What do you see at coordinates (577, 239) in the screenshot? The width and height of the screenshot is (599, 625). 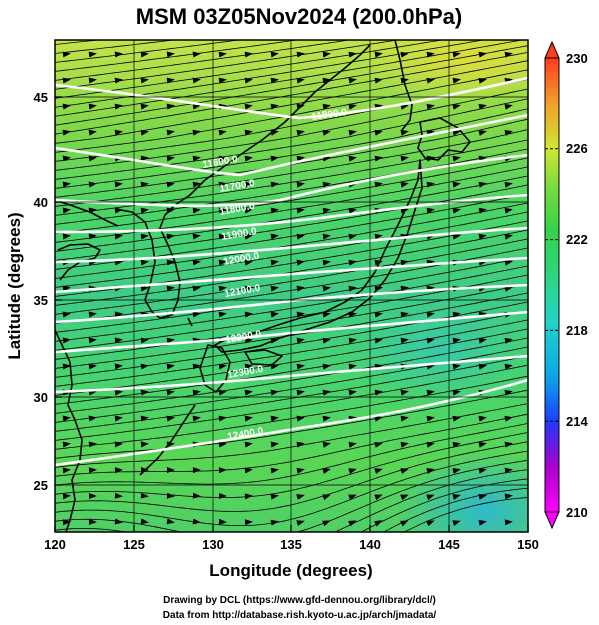 I see `colorbar-label: 222` at bounding box center [577, 239].